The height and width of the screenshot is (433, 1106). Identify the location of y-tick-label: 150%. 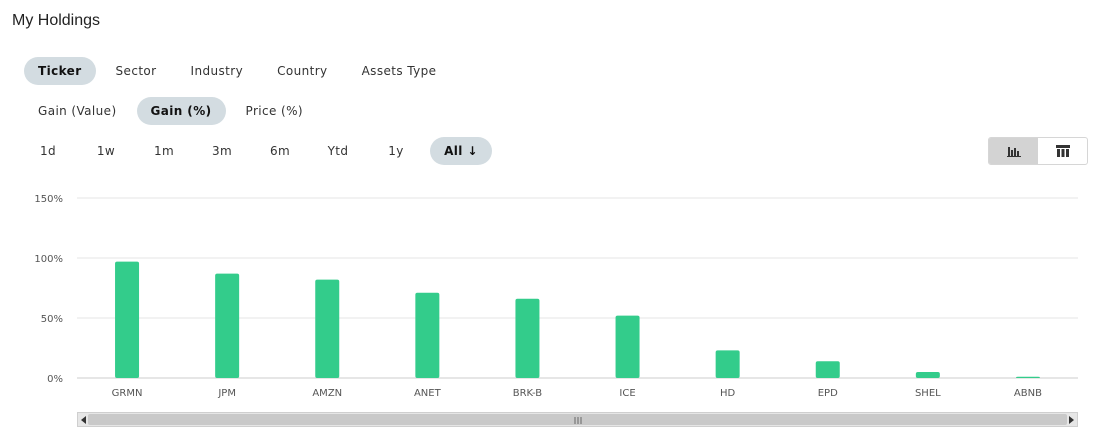
(48, 199).